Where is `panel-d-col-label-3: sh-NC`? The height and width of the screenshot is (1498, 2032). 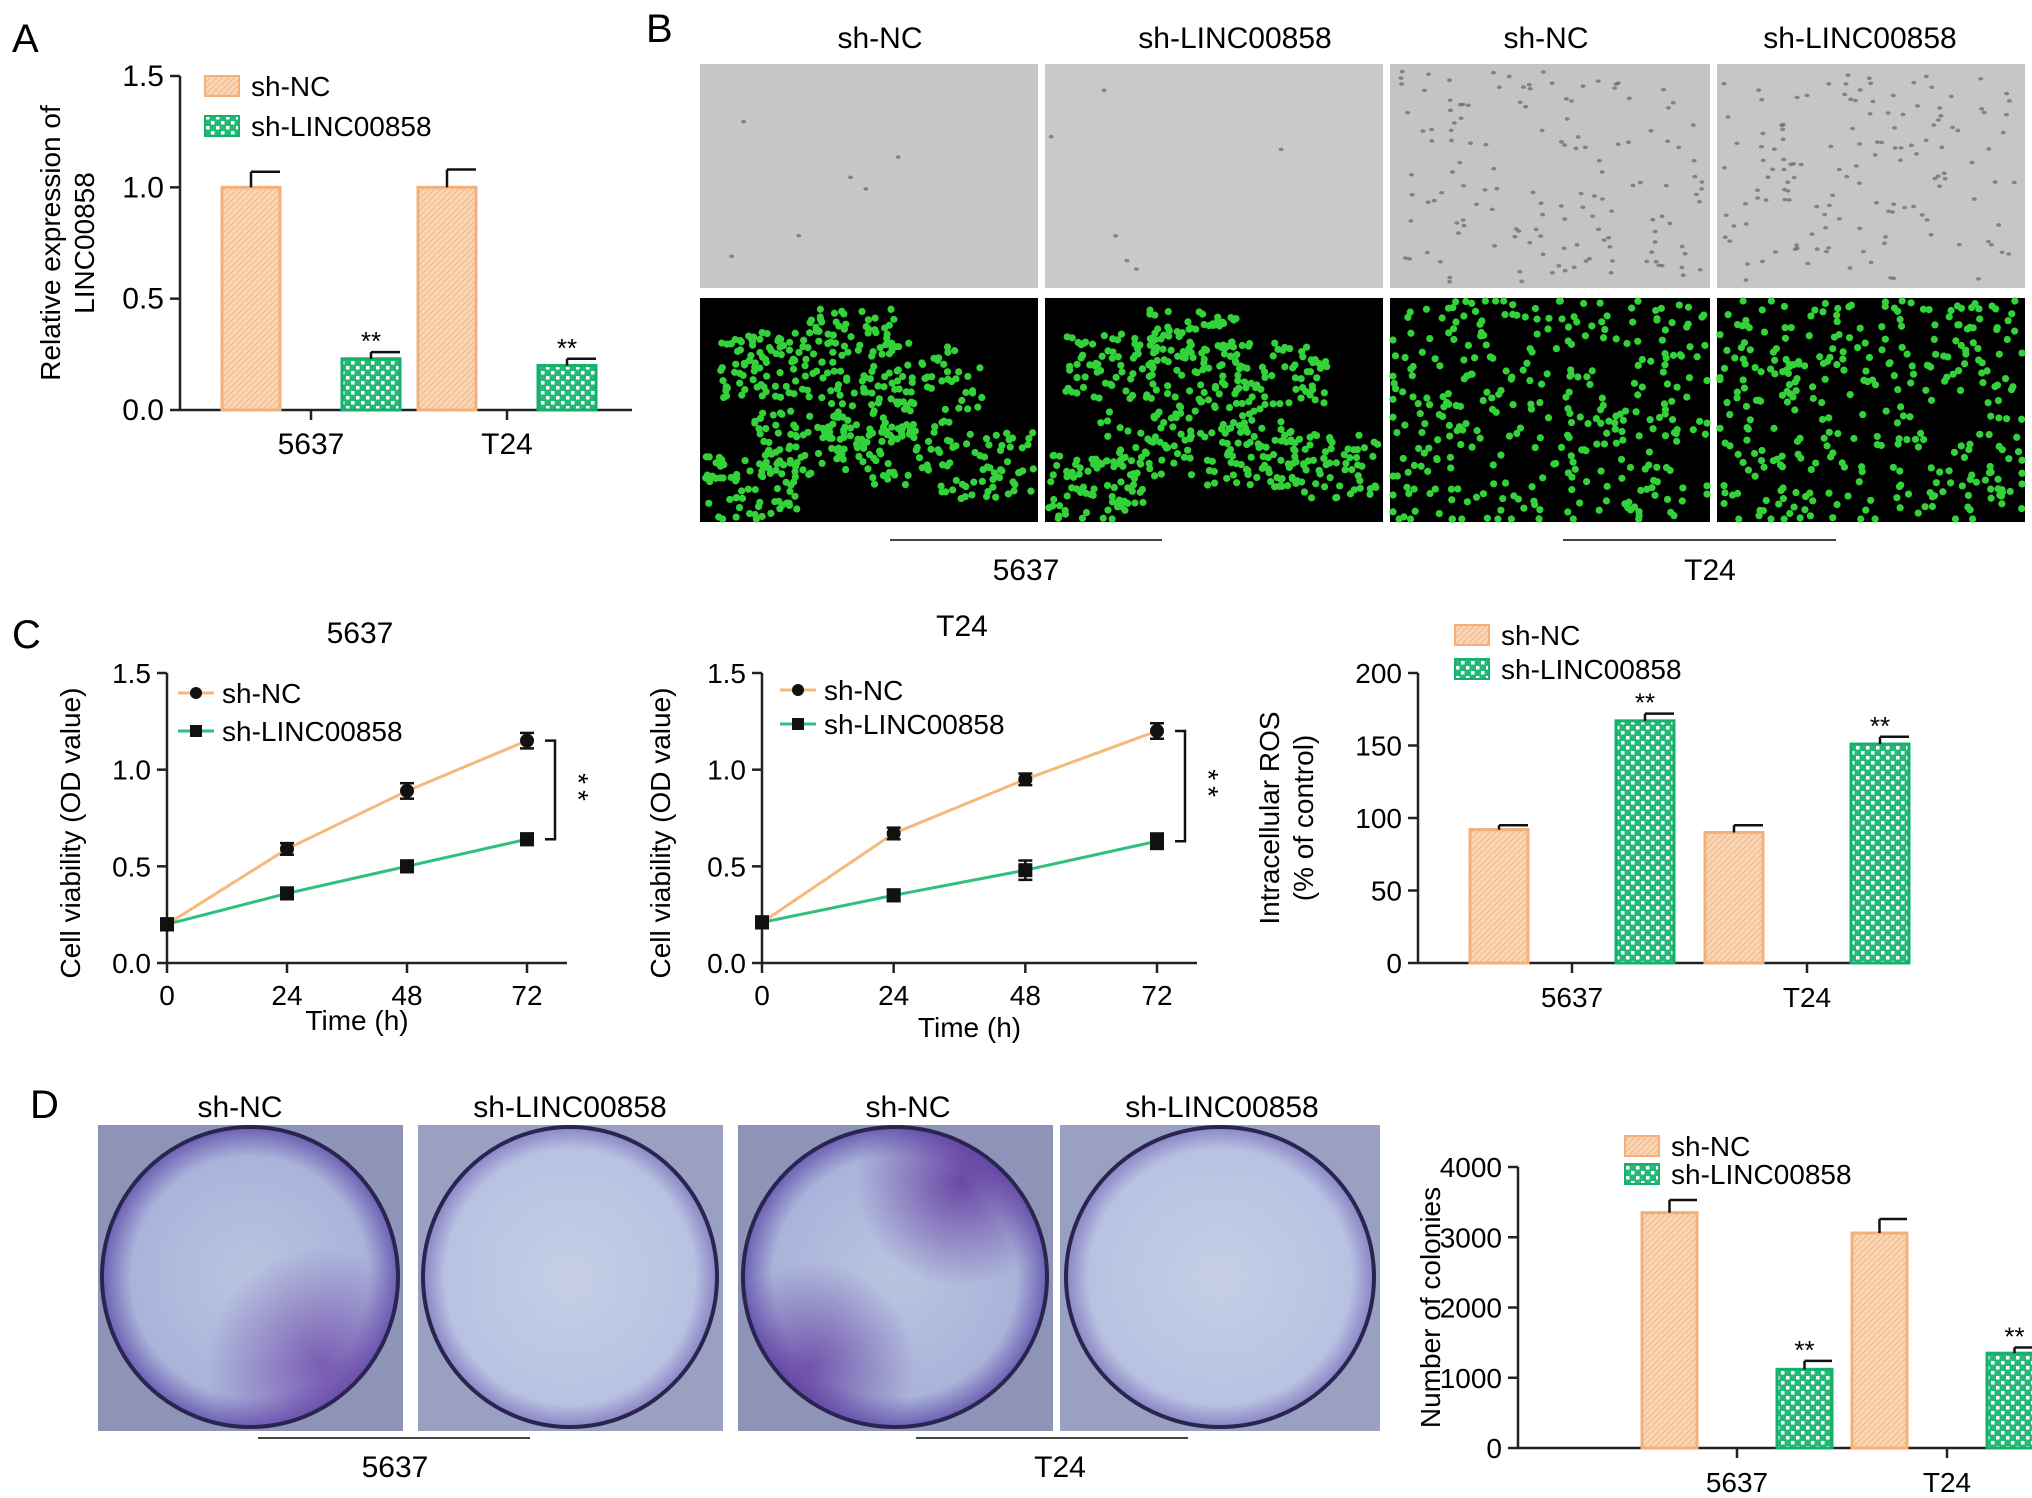 panel-d-col-label-3: sh-NC is located at coordinates (907, 1107).